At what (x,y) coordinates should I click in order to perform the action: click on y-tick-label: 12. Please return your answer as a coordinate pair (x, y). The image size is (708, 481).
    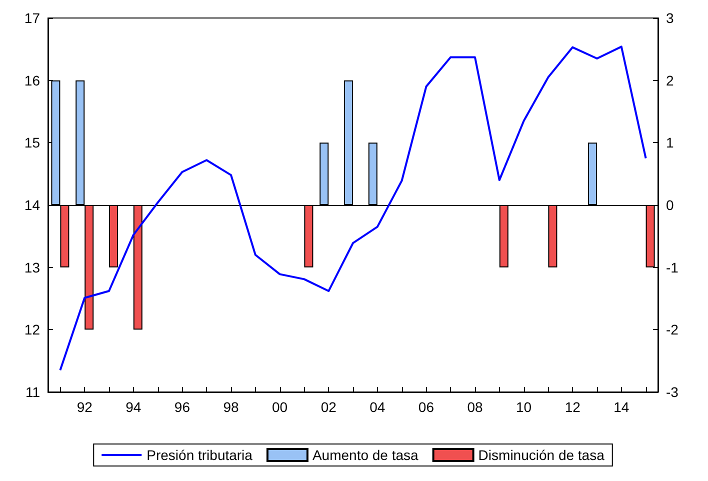
    Looking at the image, I should click on (32, 330).